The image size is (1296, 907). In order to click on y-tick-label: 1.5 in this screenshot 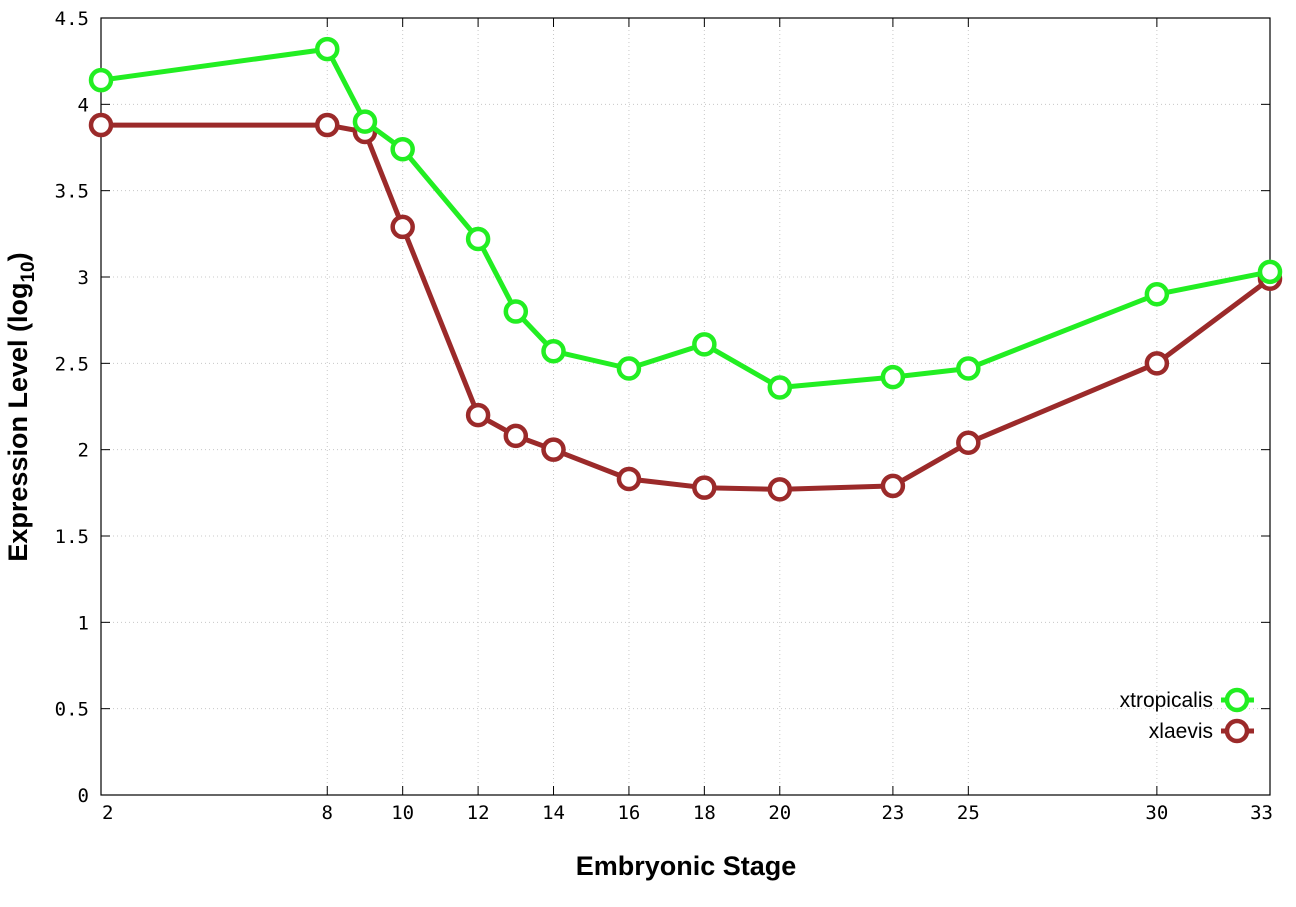, I will do `click(72, 537)`.